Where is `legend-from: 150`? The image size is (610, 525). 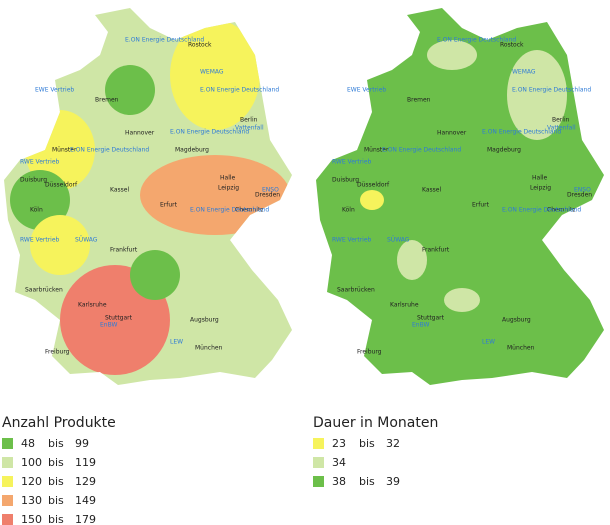
legend-from: 150 is located at coordinates (31, 519).